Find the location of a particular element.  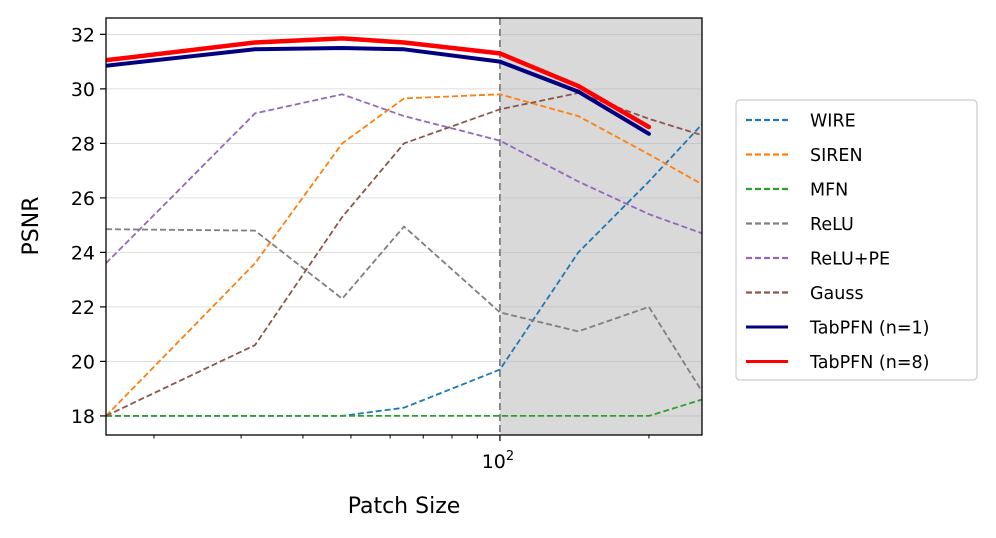

x-tick-label: 102 is located at coordinates (498, 461).